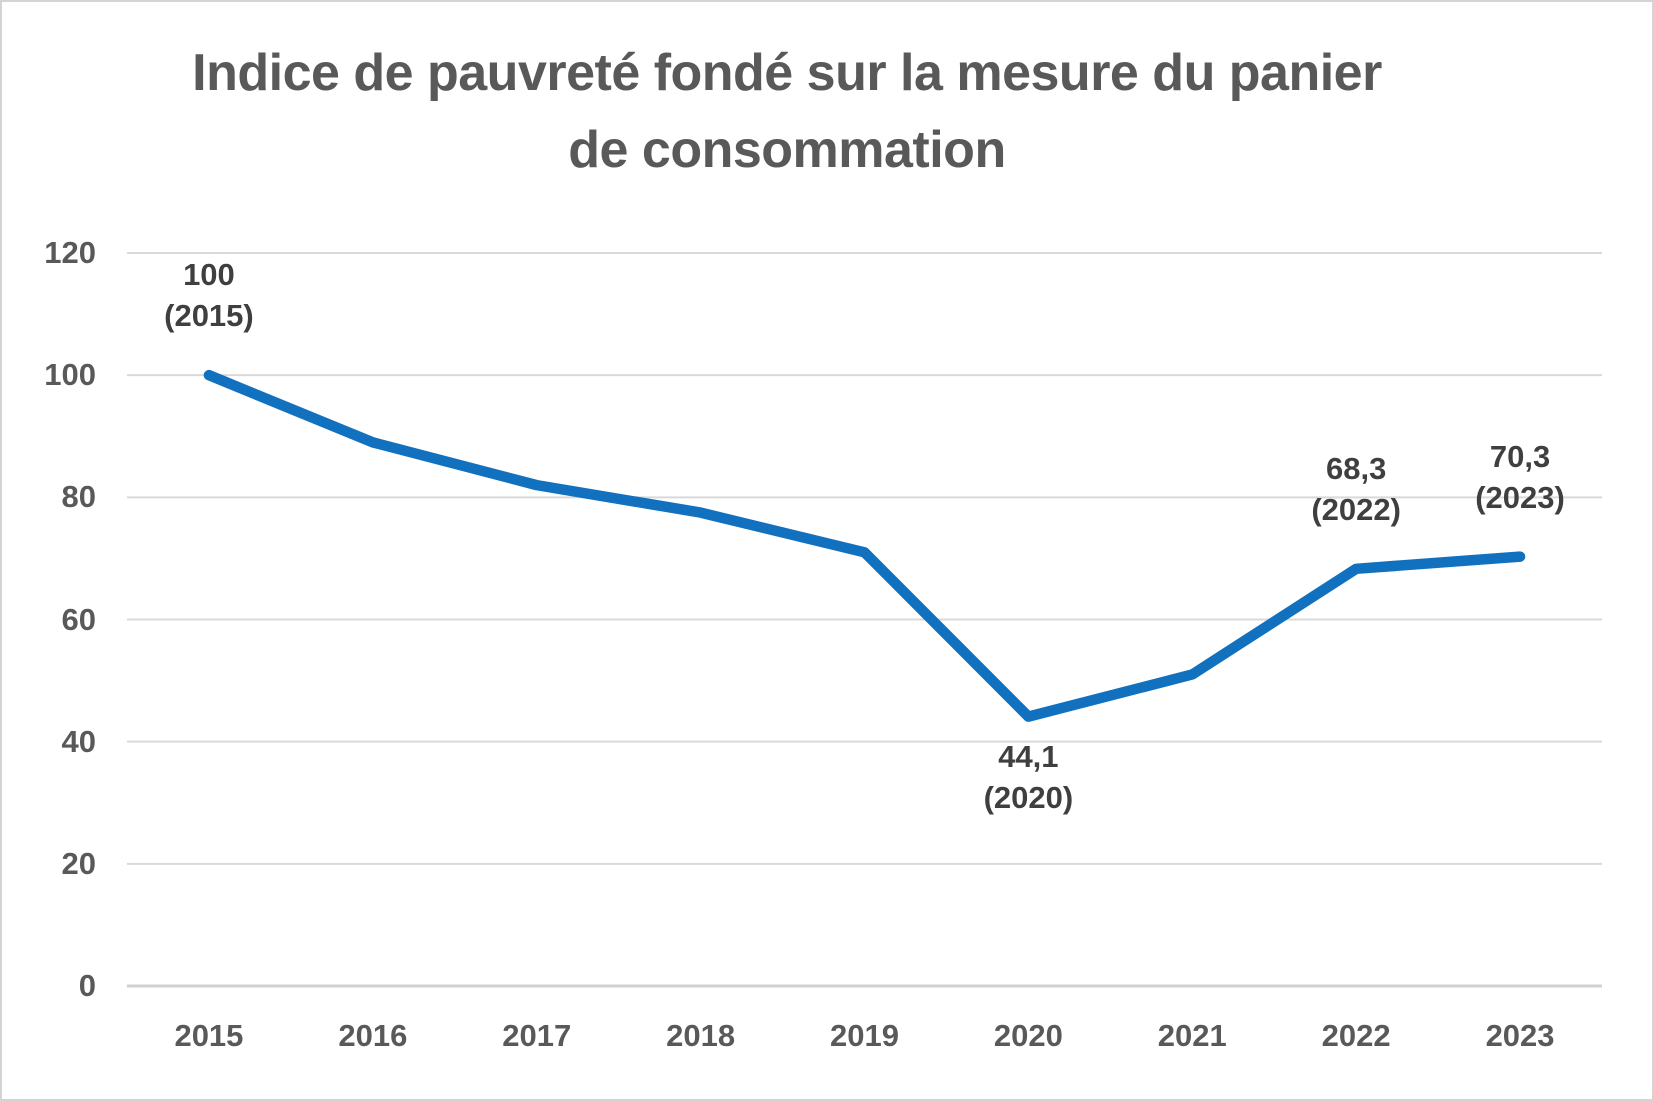 The height and width of the screenshot is (1101, 1654). Describe the element at coordinates (209, 275) in the screenshot. I see `data-label-value: 100` at that location.